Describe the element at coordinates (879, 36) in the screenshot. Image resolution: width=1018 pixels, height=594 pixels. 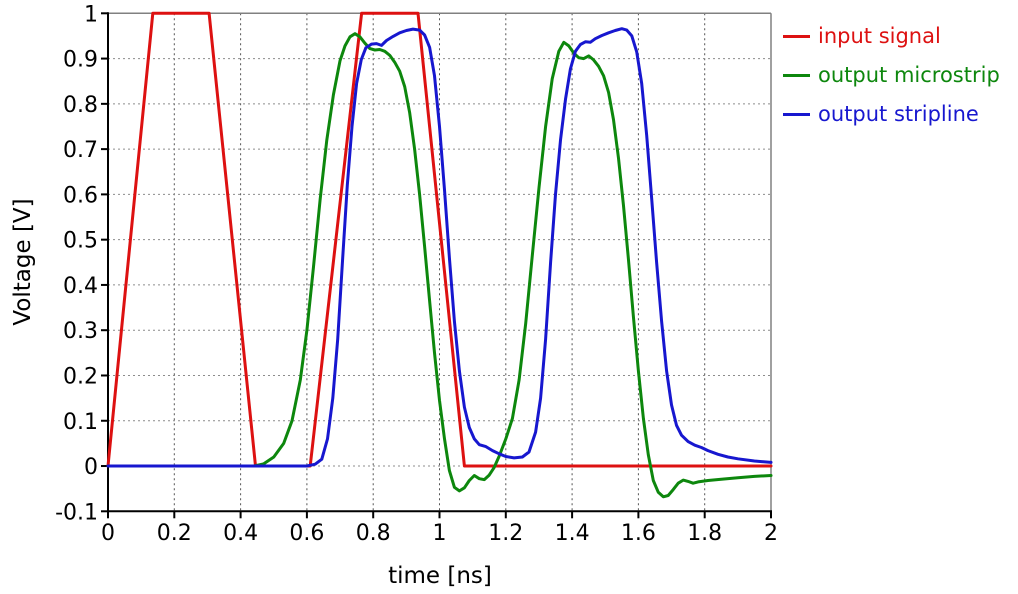
I see `legend-label: input signal` at that location.